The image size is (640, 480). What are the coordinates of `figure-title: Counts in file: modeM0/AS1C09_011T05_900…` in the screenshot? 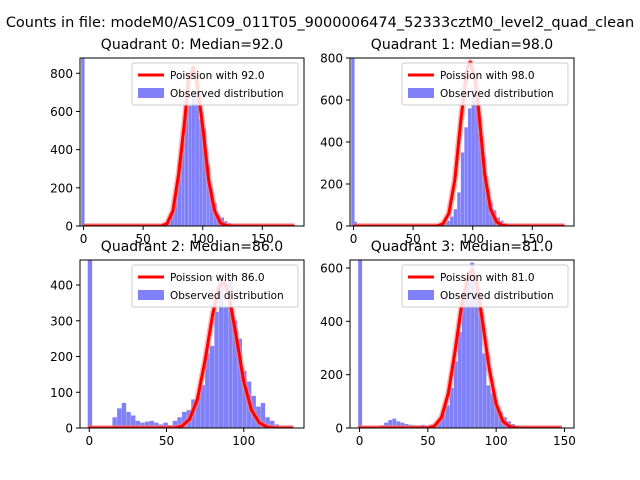 It's located at (320, 23).